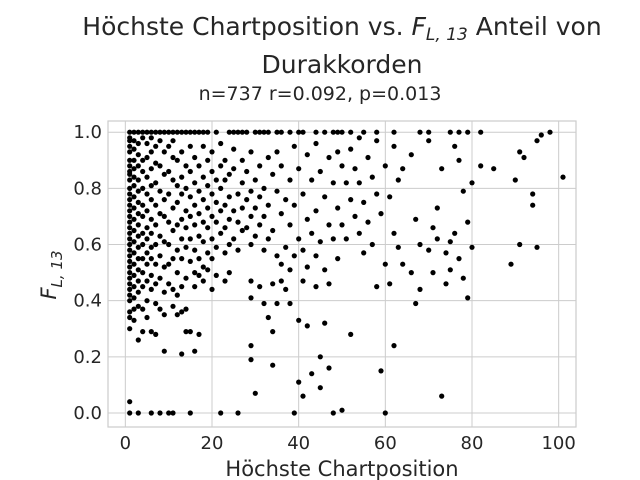  What do you see at coordinates (534, 26) in the screenshot?
I see `title-rest: Anteil von` at bounding box center [534, 26].